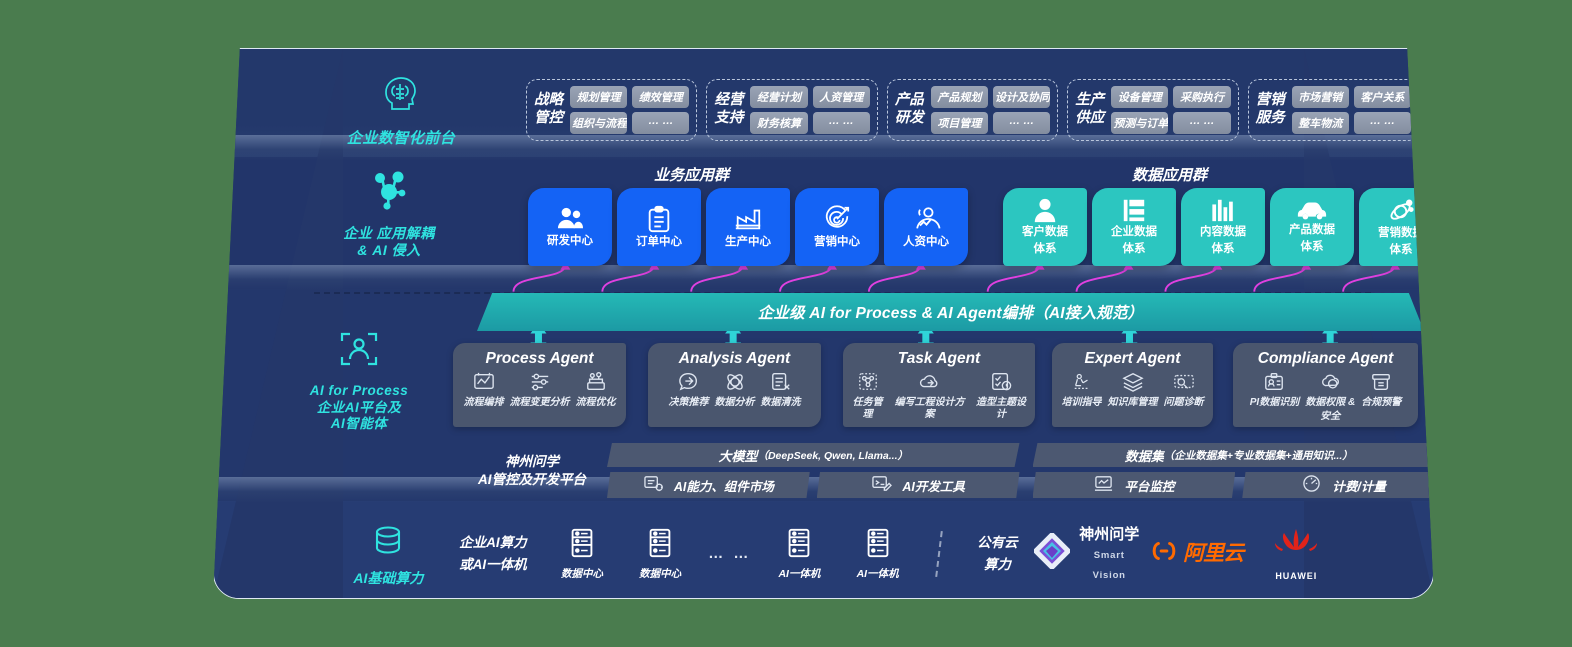 This screenshot has width=1572, height=647. Describe the element at coordinates (1088, 554) in the screenshot. I see `vendor-wenxue: 神州问学 Smart Vision` at that location.